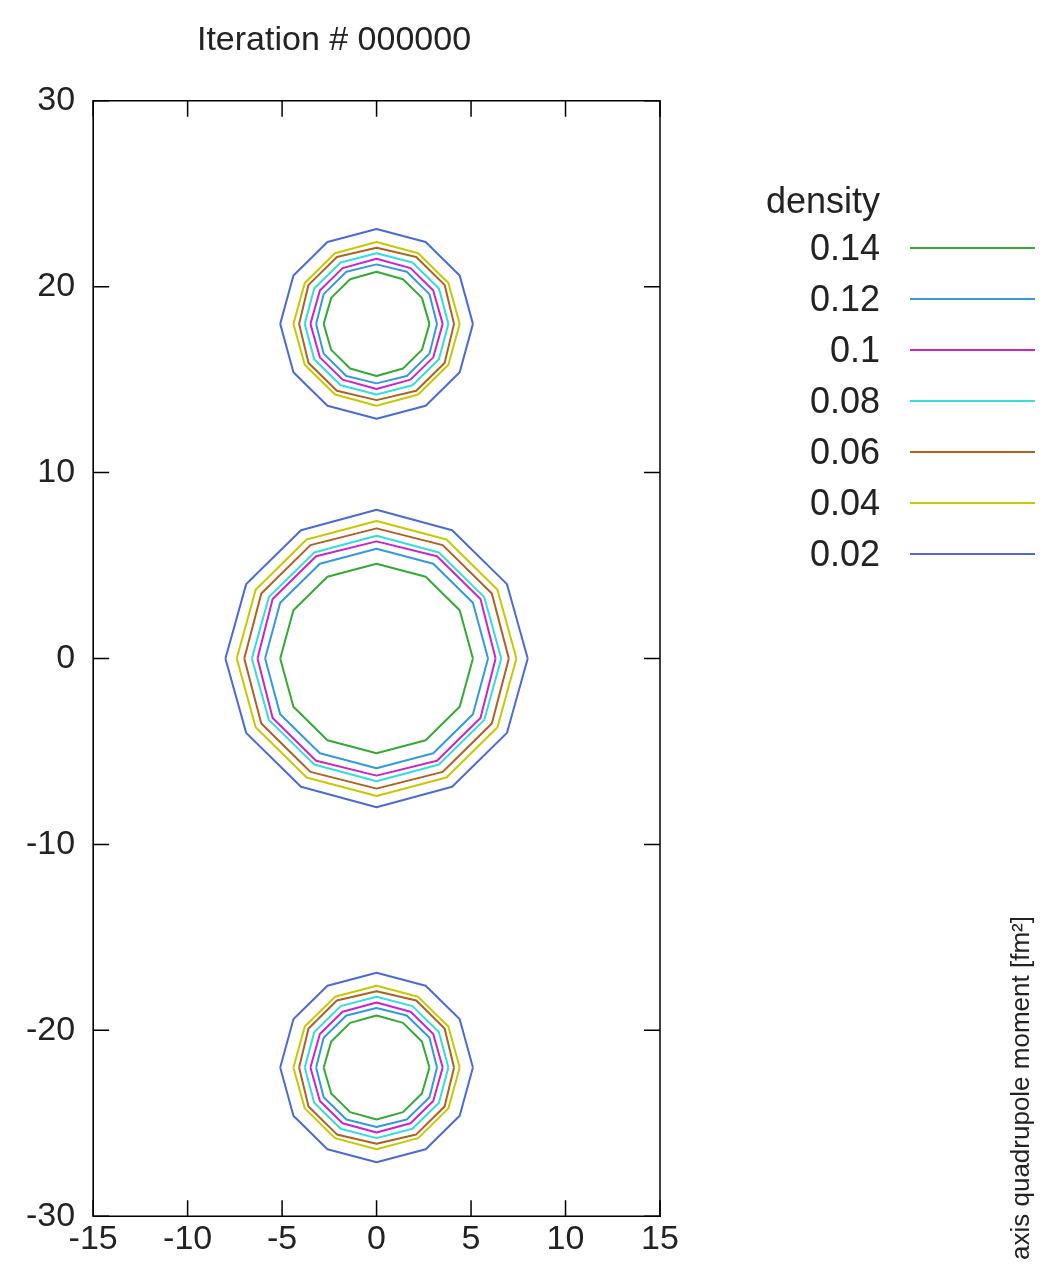  What do you see at coordinates (471, 1236) in the screenshot?
I see `x-tick-label: 5` at bounding box center [471, 1236].